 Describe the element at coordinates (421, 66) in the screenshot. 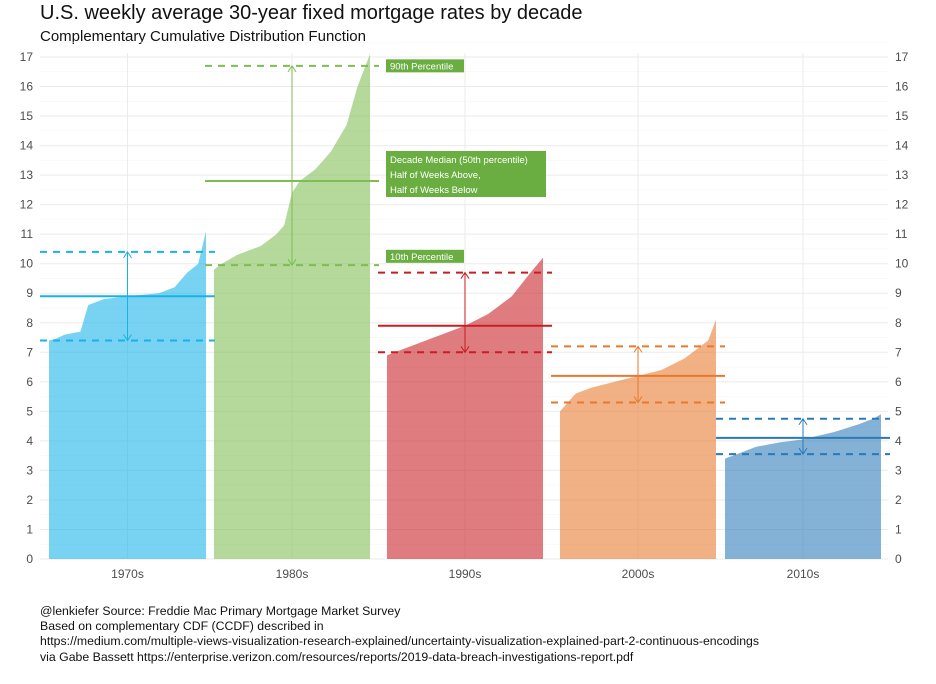

I see `annotation-text-p90: 90th Percentile` at that location.